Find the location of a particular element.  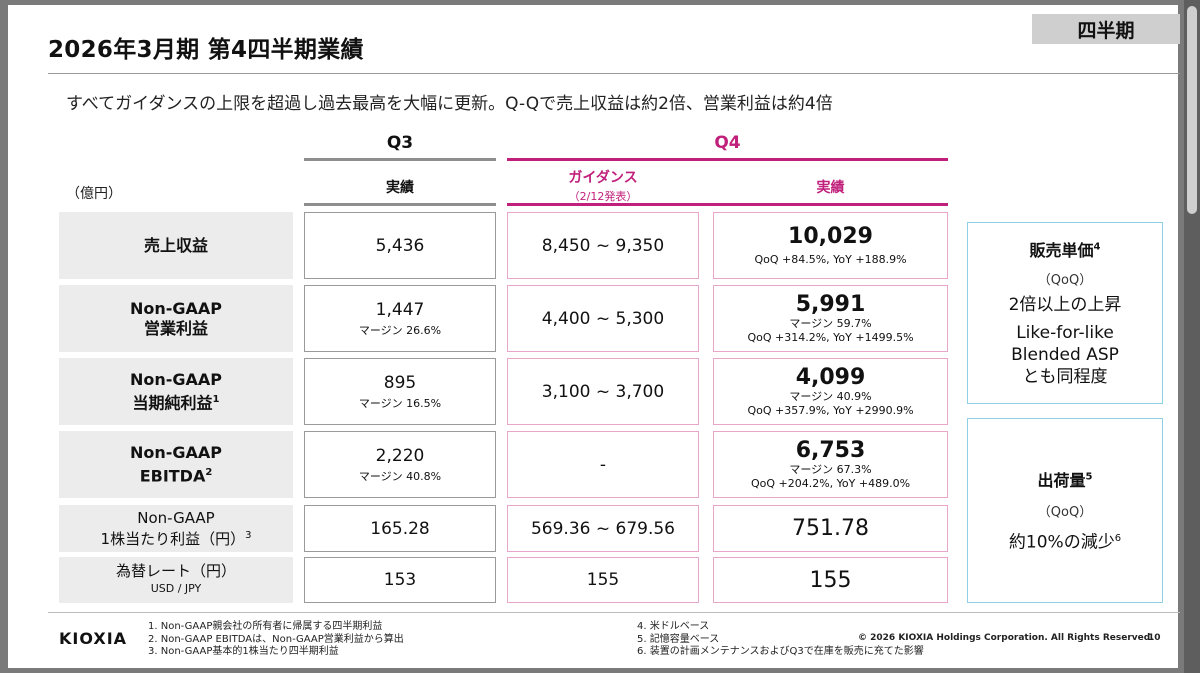

page-number: 10 is located at coordinates (1154, 638).